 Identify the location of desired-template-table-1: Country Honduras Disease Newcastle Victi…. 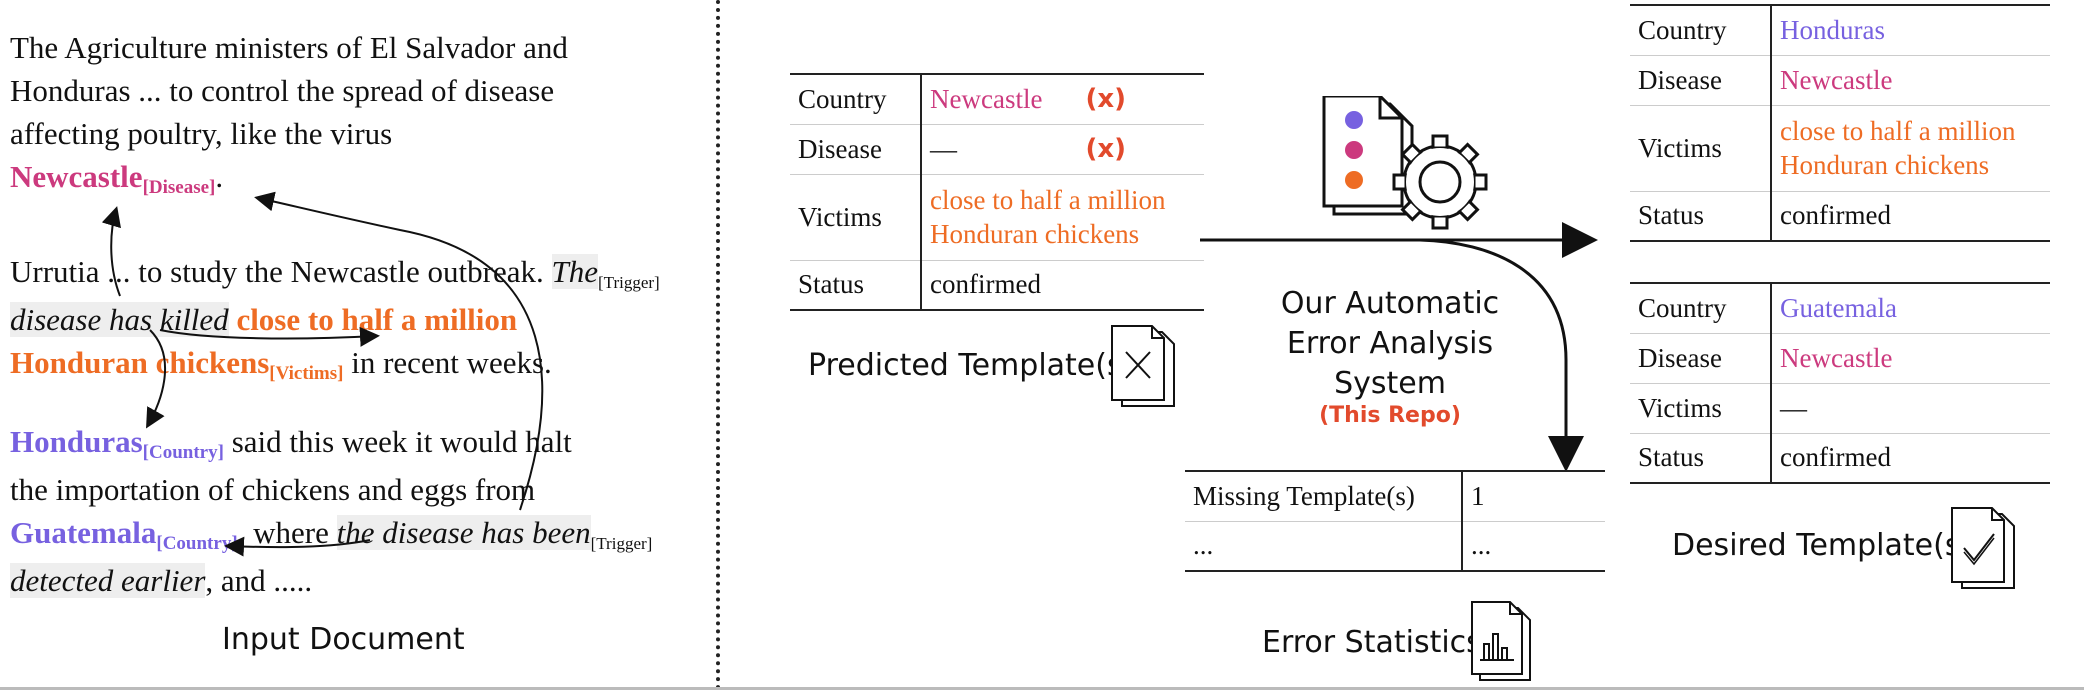
(1840, 123).